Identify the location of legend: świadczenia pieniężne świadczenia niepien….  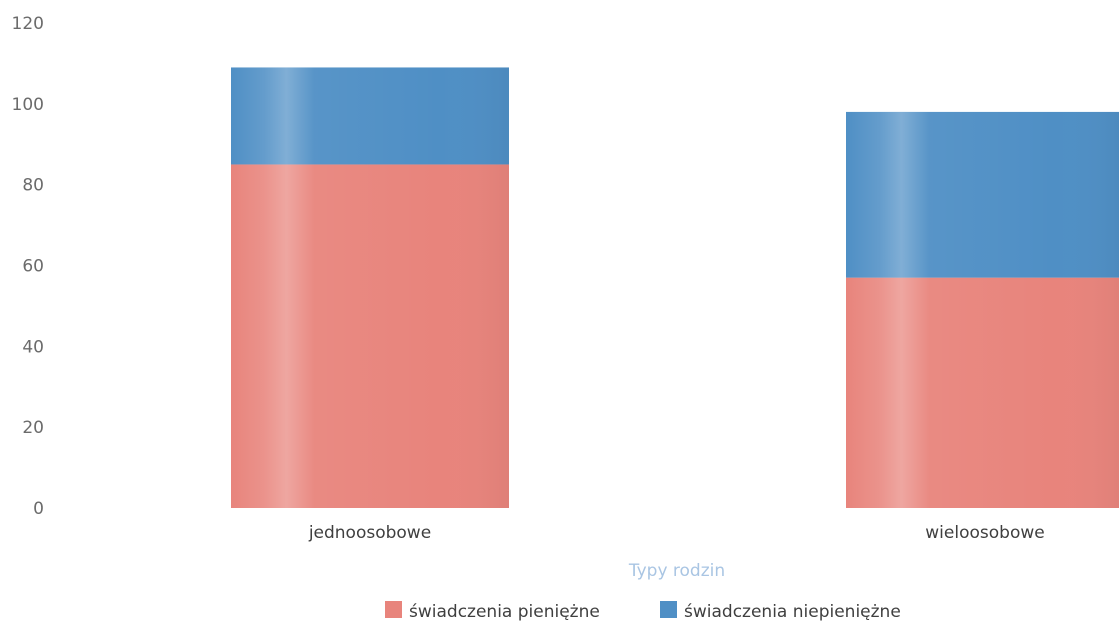
(643, 611).